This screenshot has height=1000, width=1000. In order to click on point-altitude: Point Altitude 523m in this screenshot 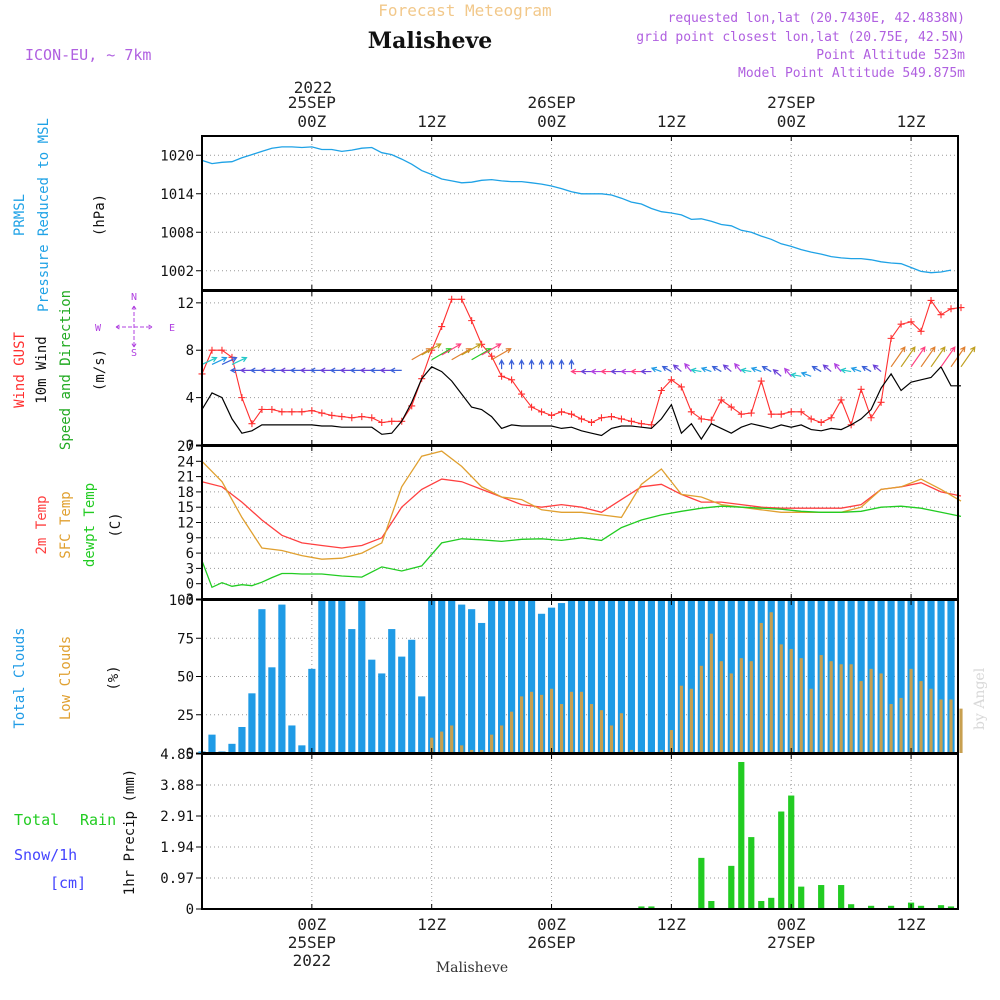, I will do `click(890, 55)`.